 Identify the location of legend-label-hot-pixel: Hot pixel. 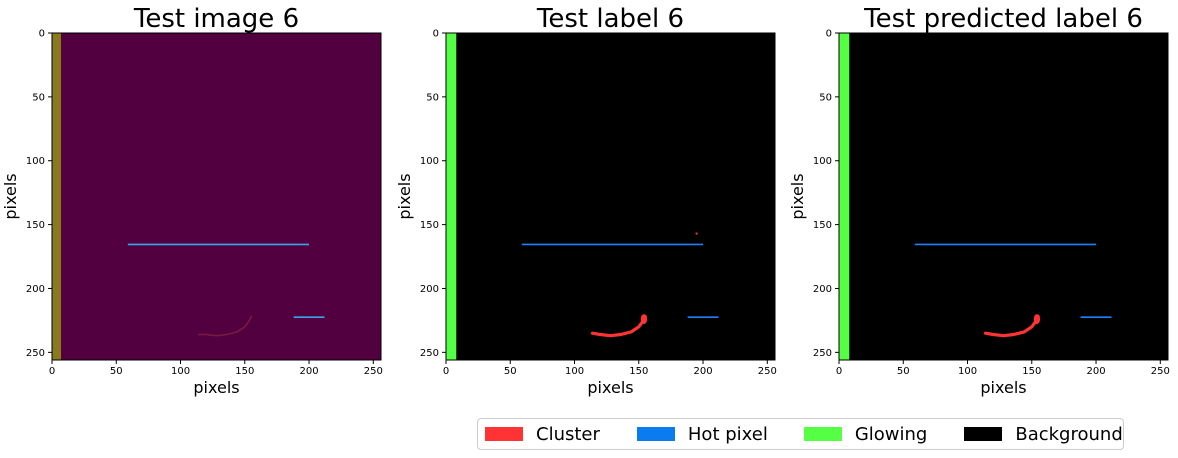
(727, 434).